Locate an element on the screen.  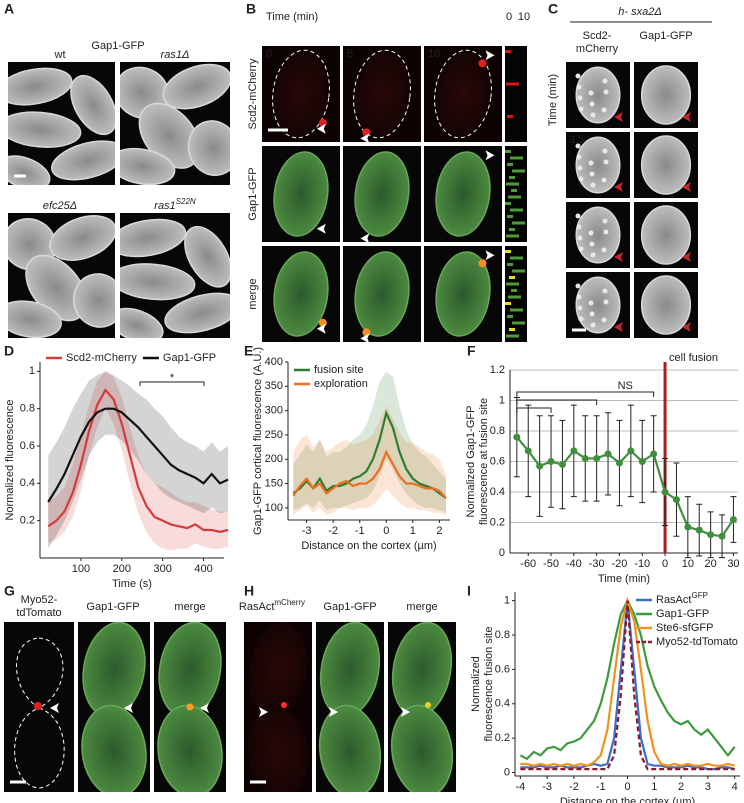
cell-outline is located at coordinates (463, 94).